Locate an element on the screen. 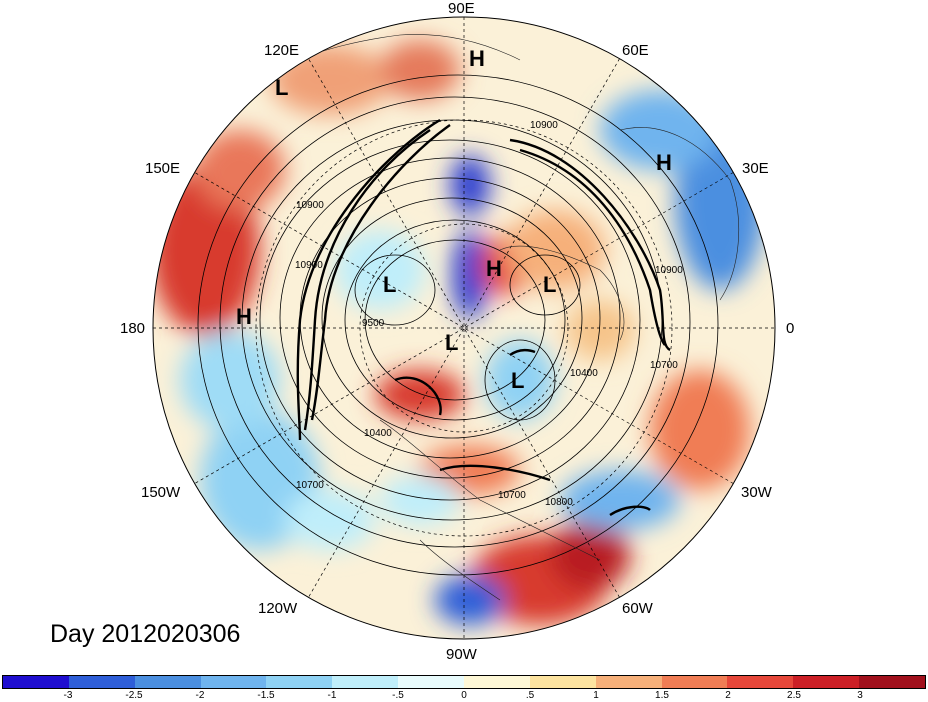 The image size is (928, 702). colorbar-tick-label: 0 is located at coordinates (464, 695).